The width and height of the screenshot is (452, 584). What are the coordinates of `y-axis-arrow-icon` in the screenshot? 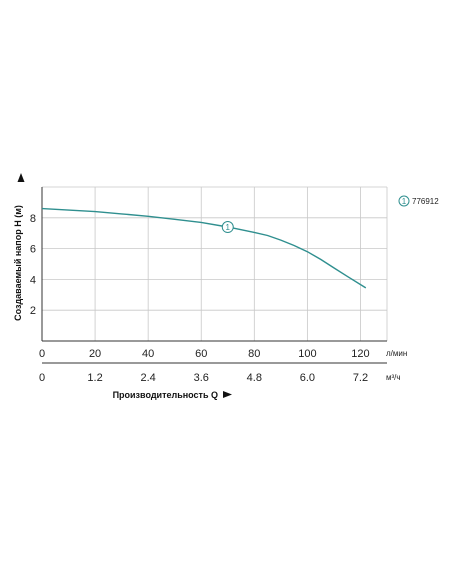 It's located at (21, 177).